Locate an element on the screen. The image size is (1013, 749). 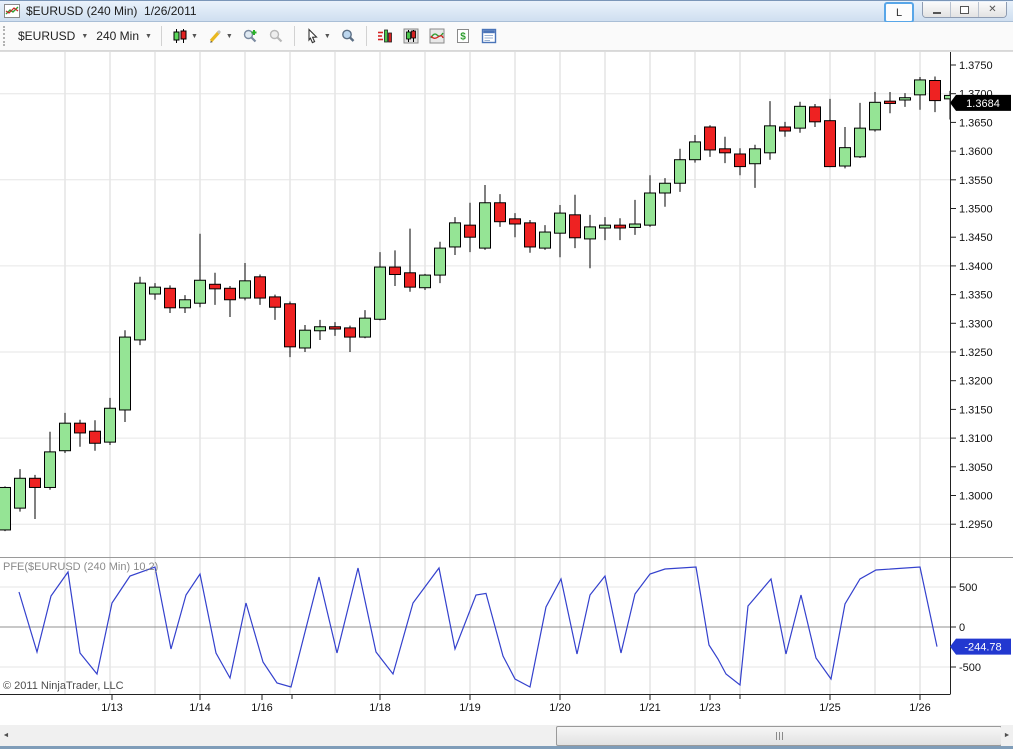
interval-label: 240 Min is located at coordinates (117, 36).